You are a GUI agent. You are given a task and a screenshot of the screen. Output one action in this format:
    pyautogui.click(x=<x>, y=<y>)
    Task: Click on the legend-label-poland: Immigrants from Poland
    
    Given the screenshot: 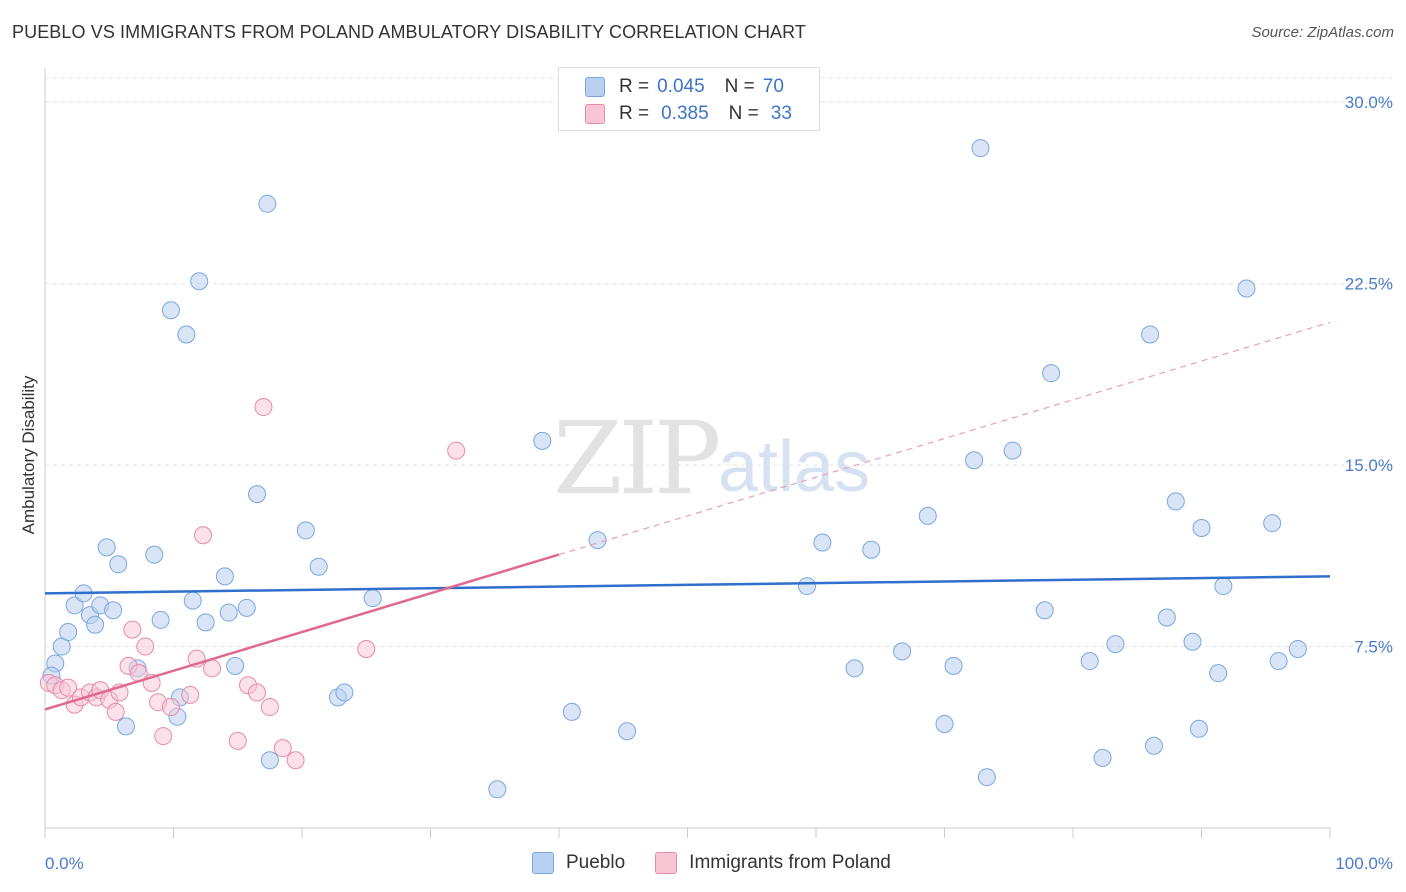 What is the action you would take?
    pyautogui.click(x=790, y=862)
    